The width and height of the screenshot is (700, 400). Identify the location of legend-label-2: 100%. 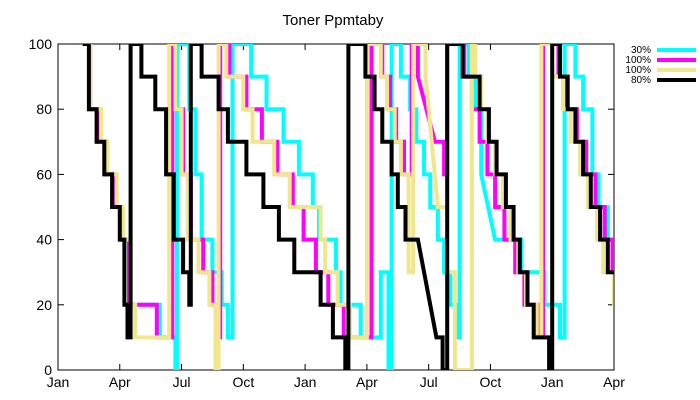
(638, 70).